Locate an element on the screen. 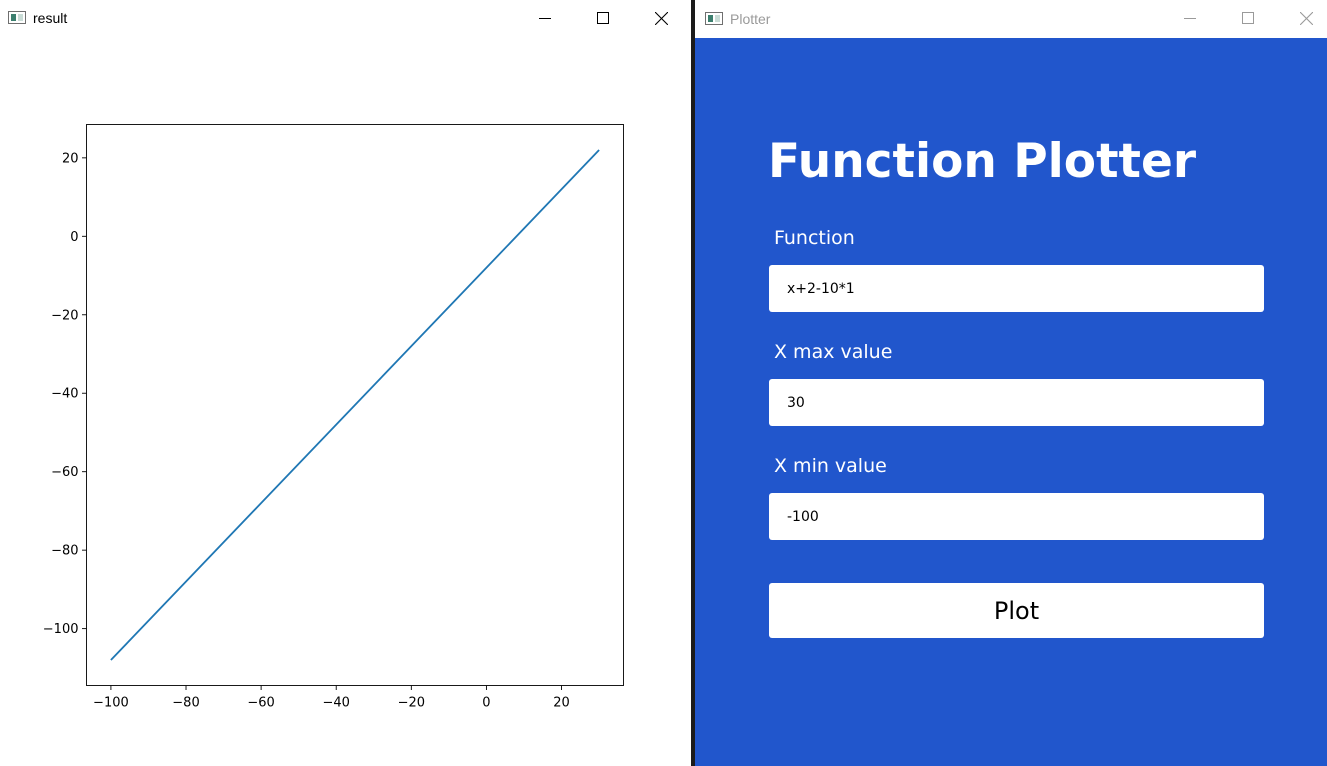 Image resolution: width=1327 pixels, height=766 pixels. y-tick-label: −80 is located at coordinates (64, 551).